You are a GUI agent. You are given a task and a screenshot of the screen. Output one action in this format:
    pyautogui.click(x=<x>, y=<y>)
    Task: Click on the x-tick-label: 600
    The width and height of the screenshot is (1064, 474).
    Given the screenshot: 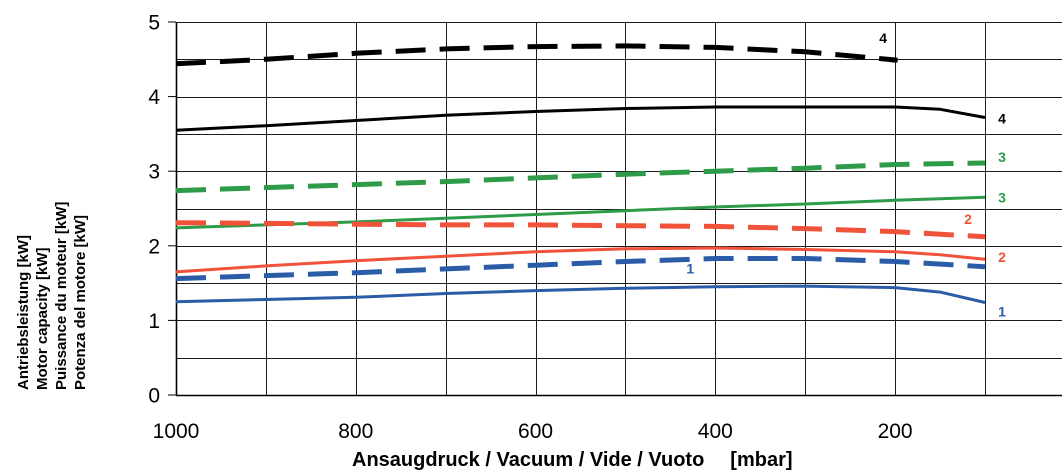 What is the action you would take?
    pyautogui.click(x=535, y=431)
    